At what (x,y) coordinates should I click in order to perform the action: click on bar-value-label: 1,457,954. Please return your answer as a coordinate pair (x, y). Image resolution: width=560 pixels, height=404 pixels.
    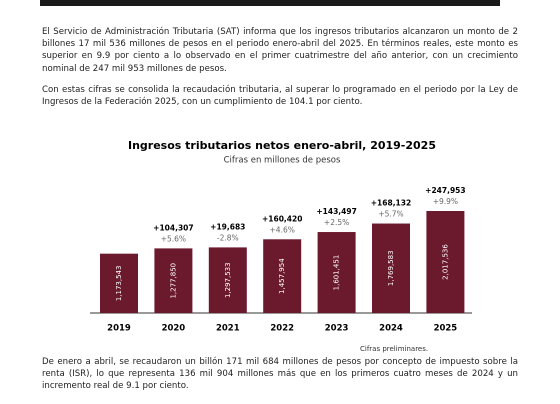
    Looking at the image, I should click on (282, 276).